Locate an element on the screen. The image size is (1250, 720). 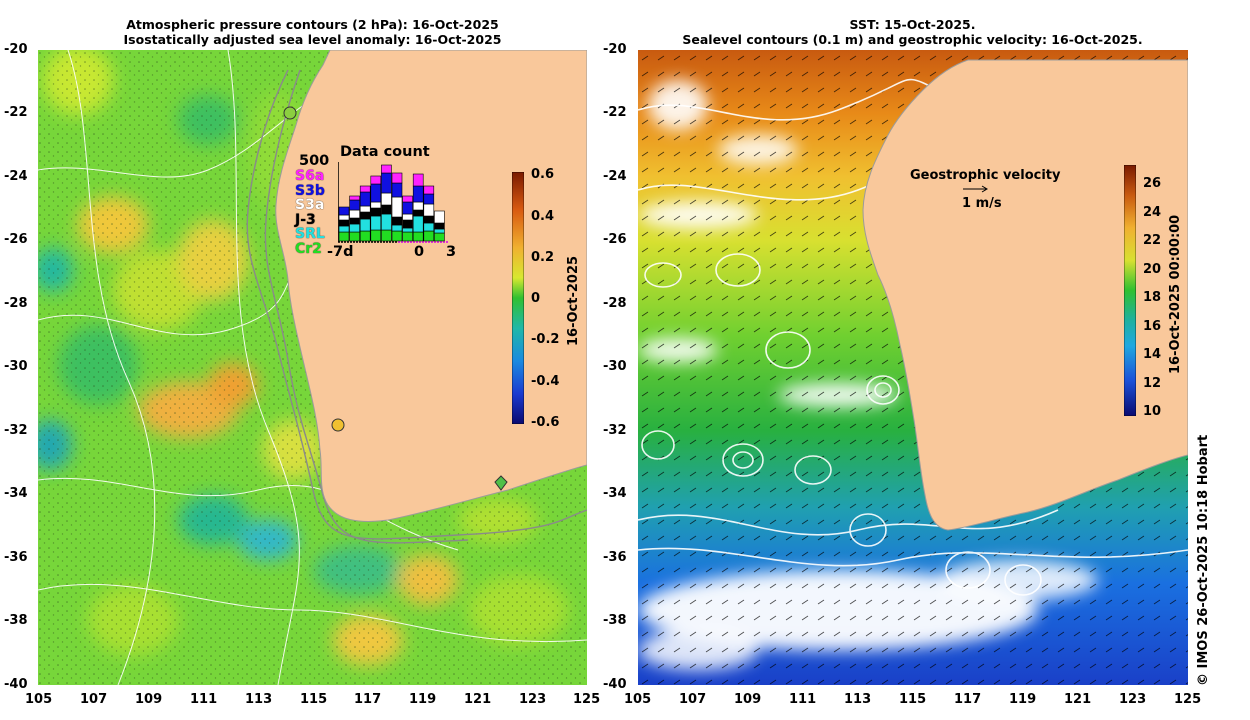
cb-tick: 0.6 is located at coordinates (543, 174).